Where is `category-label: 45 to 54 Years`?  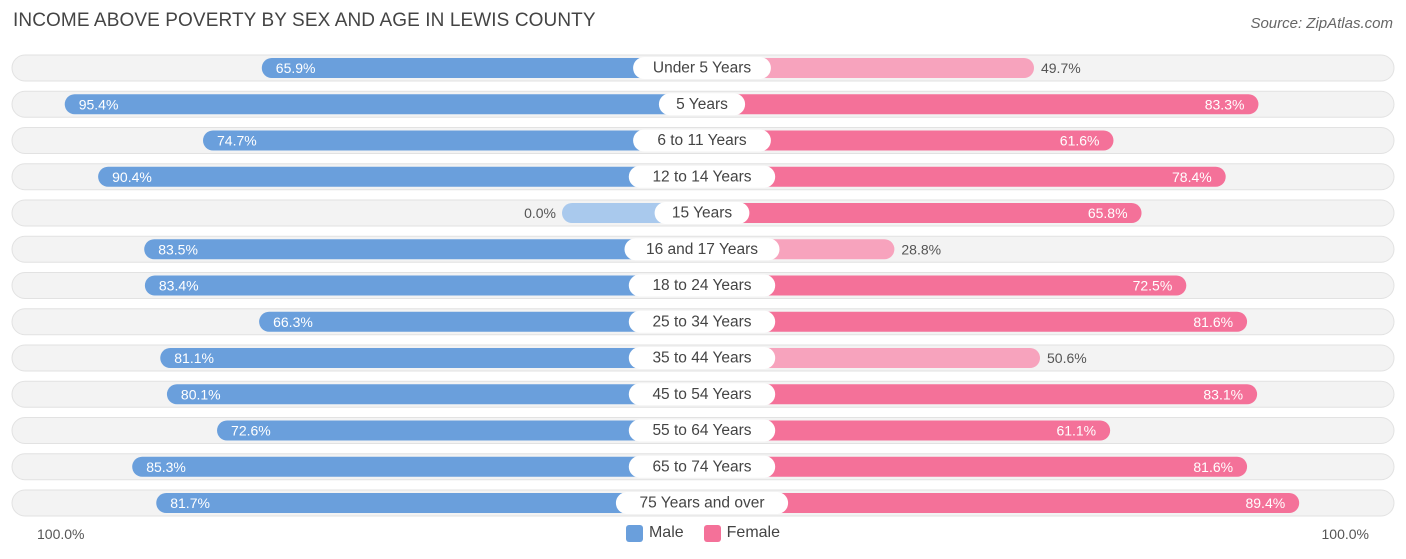
category-label: 45 to 54 Years is located at coordinates (701, 394).